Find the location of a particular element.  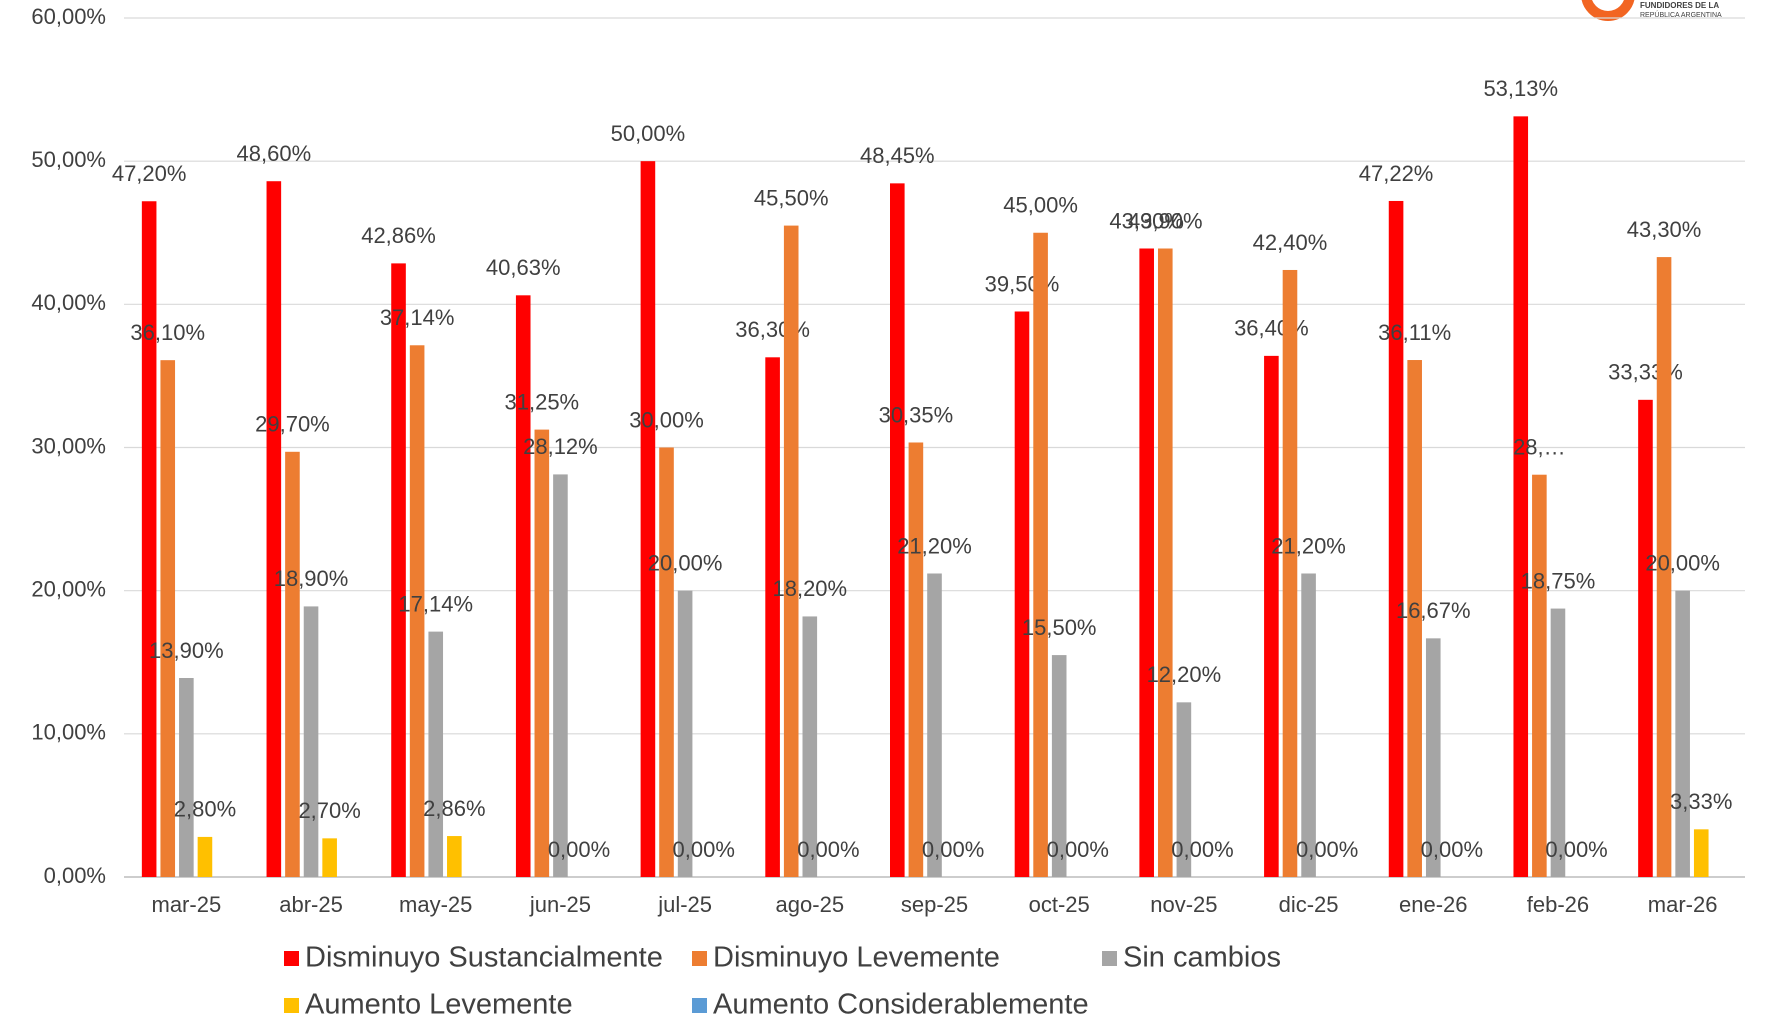

data-label: 48,45% is located at coordinates (897, 155).